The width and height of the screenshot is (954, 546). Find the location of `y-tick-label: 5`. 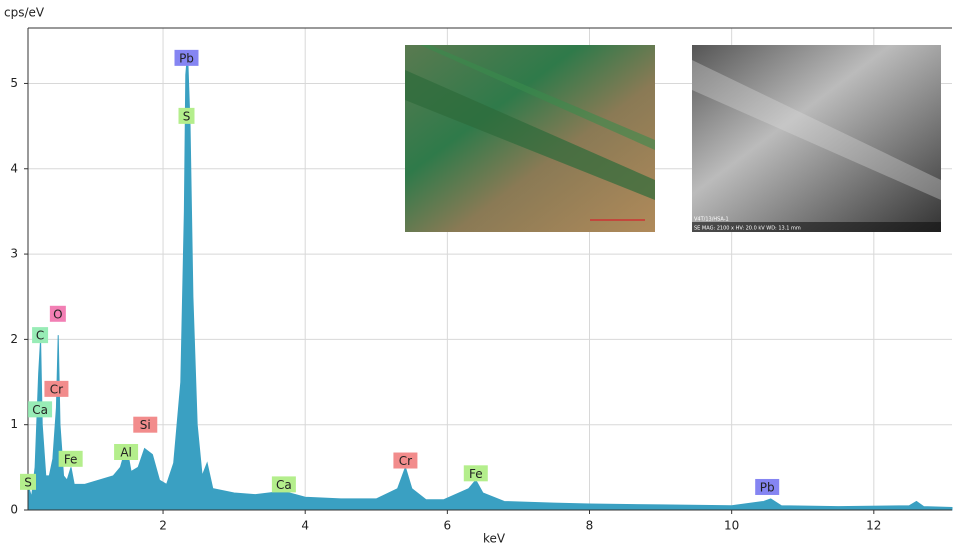

y-tick-label: 5 is located at coordinates (14, 83).